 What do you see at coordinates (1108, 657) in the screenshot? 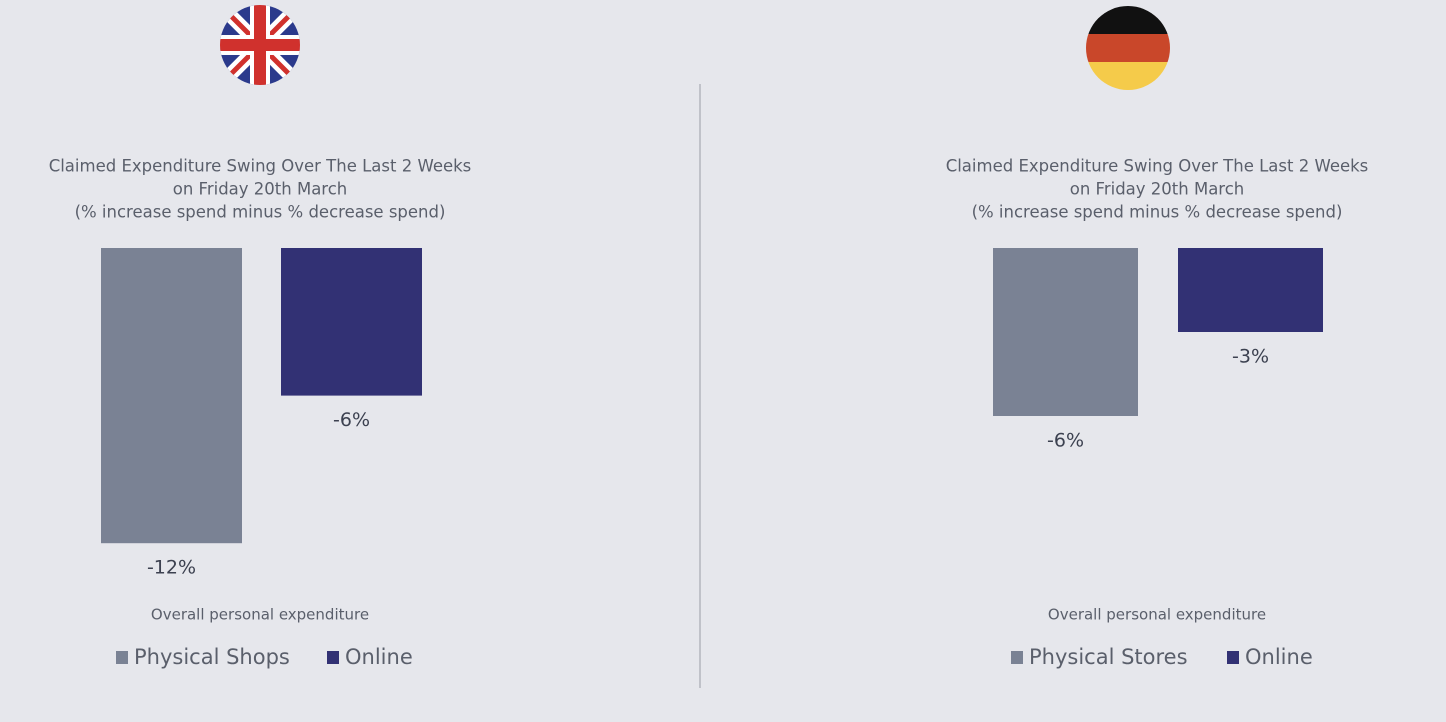
I see `legend-label: Physical Stores` at bounding box center [1108, 657].